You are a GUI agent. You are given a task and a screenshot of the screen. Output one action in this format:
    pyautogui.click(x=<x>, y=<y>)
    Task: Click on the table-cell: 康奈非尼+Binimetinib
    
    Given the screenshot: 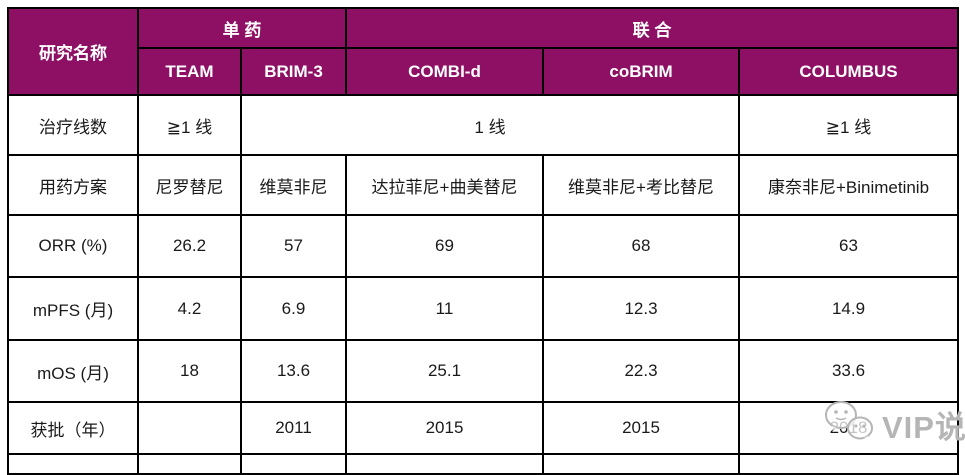 What is the action you would take?
    pyautogui.click(x=848, y=185)
    